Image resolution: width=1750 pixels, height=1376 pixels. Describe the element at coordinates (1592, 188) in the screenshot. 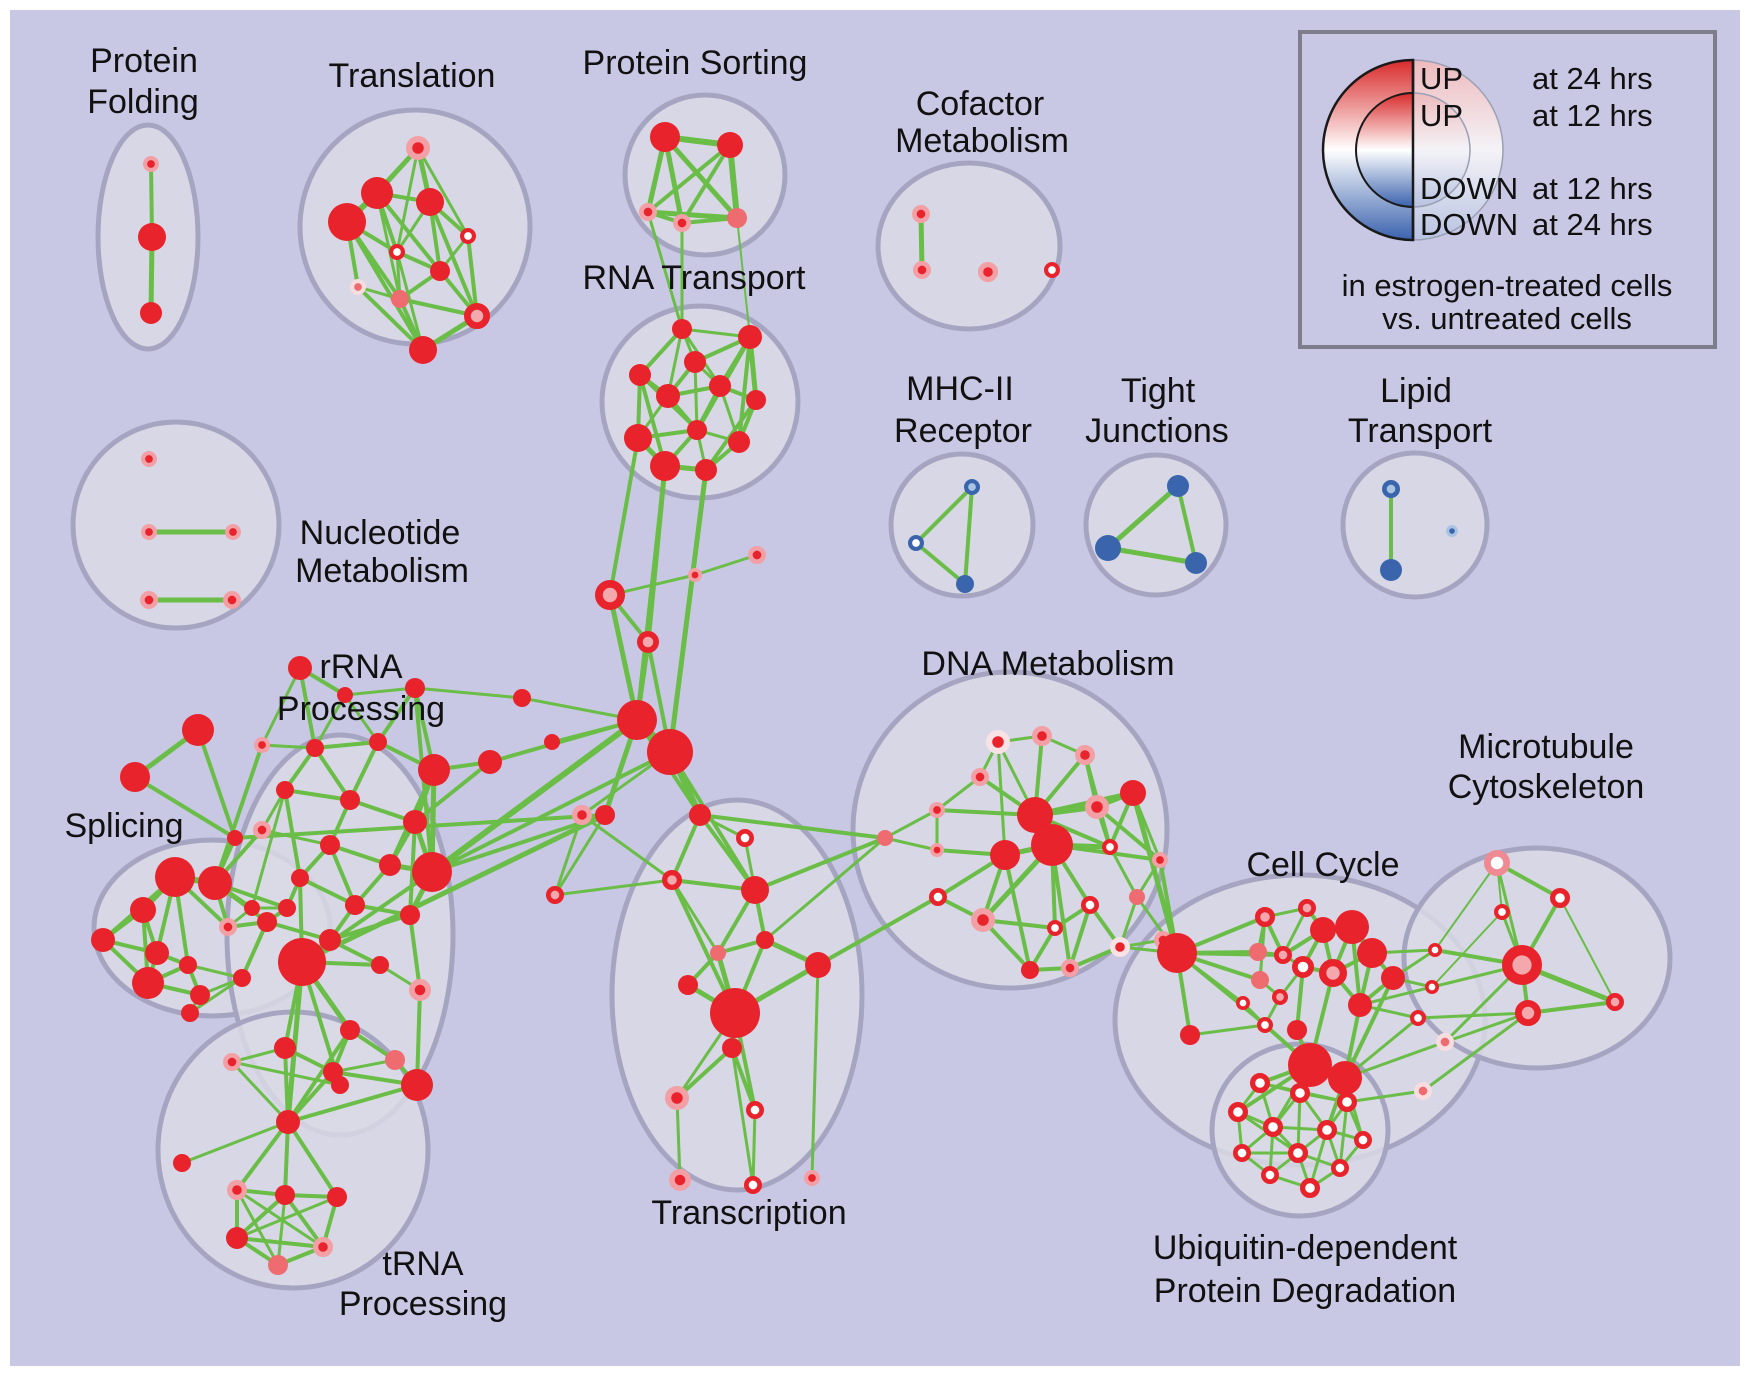

I see `legend-time-2: at 12 hrs` at that location.